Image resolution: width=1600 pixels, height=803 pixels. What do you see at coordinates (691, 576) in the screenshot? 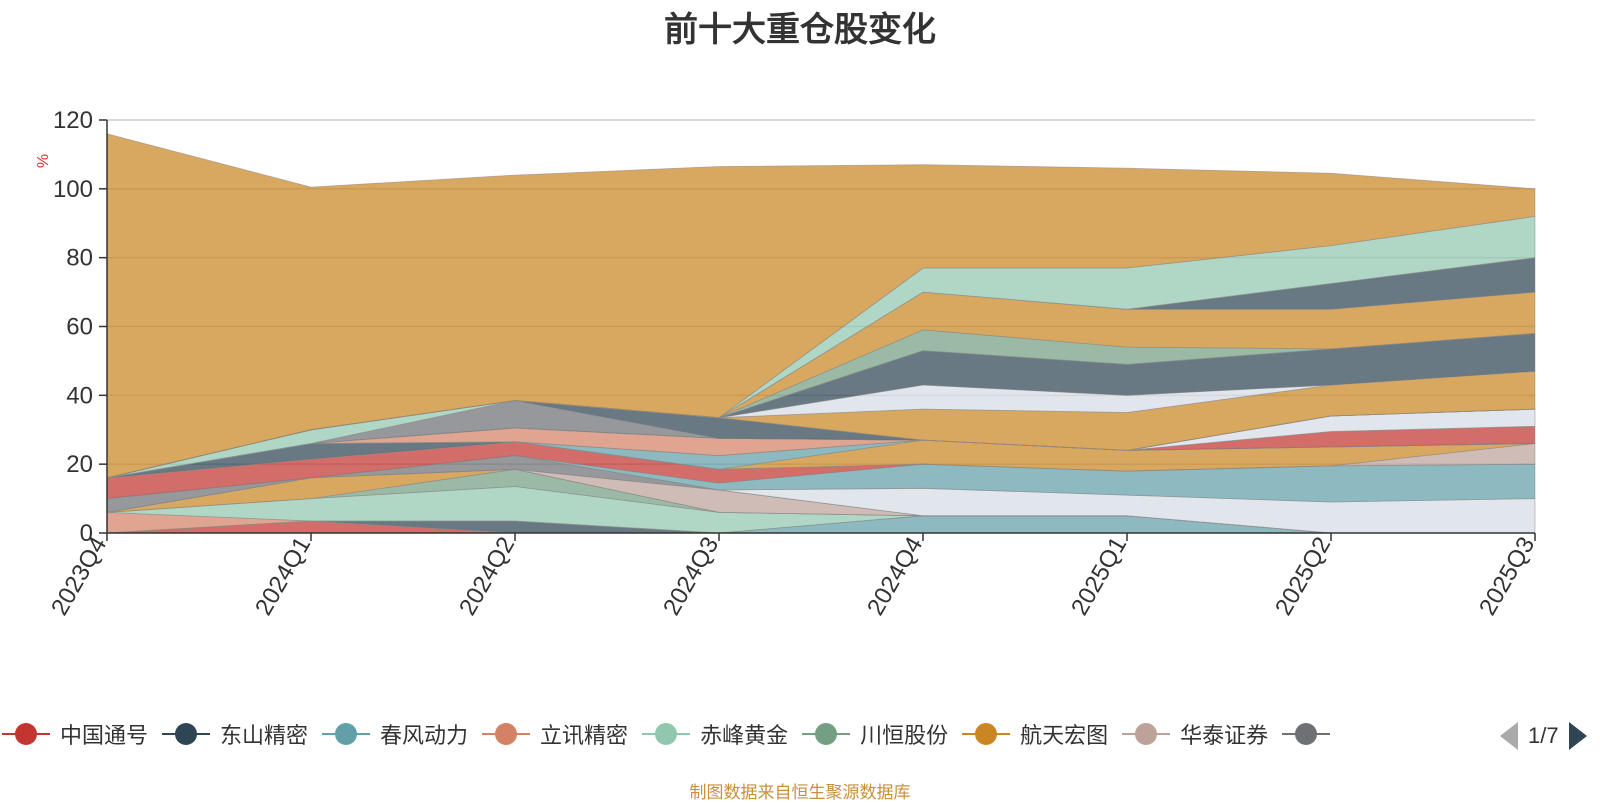
I see `x-tick-label: 2024Q3` at bounding box center [691, 576].